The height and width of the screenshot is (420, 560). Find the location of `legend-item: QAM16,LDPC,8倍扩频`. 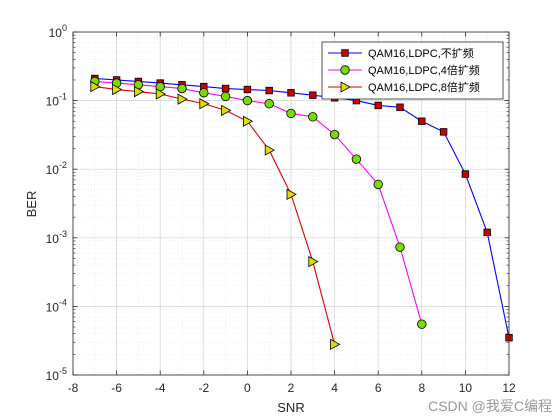

legend-item: QAM16,LDPC,8倍扩频 is located at coordinates (404, 87).